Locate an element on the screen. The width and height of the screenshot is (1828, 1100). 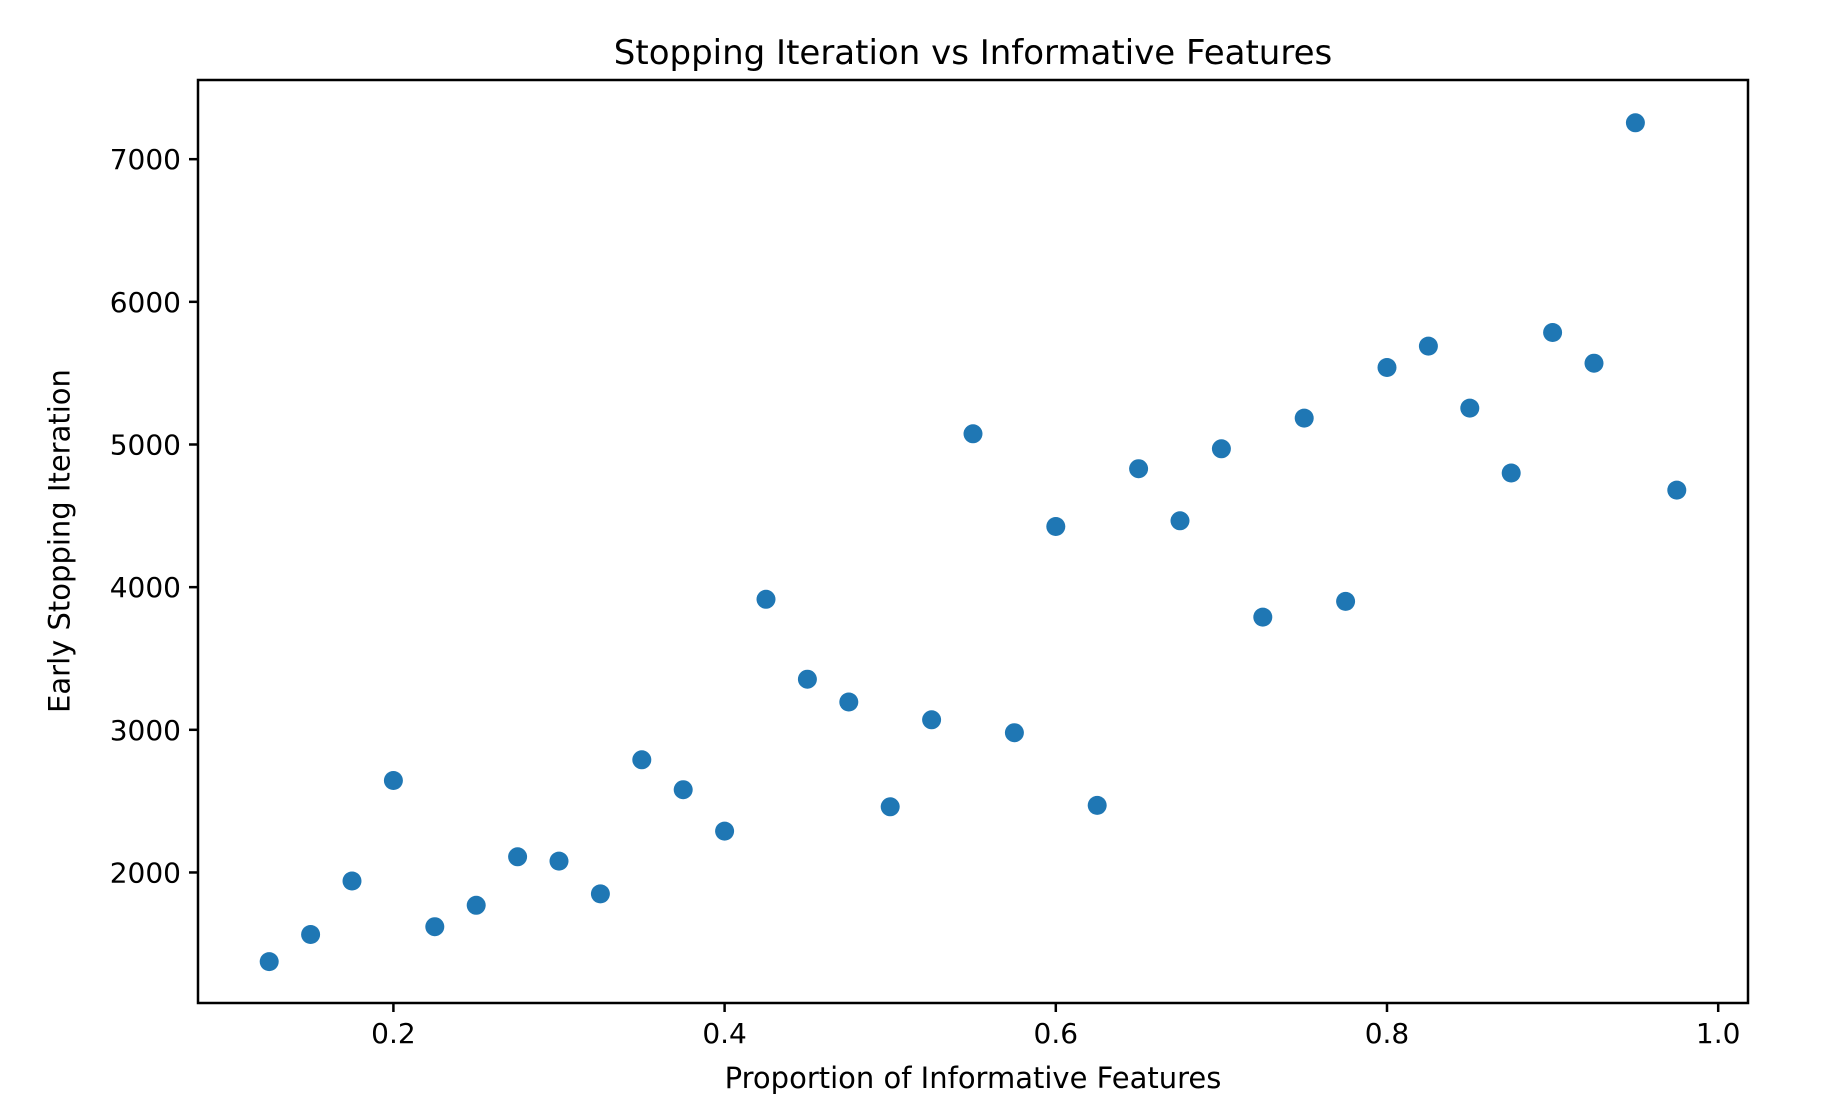
x-tick-label: 0.6 is located at coordinates (1056, 1033).